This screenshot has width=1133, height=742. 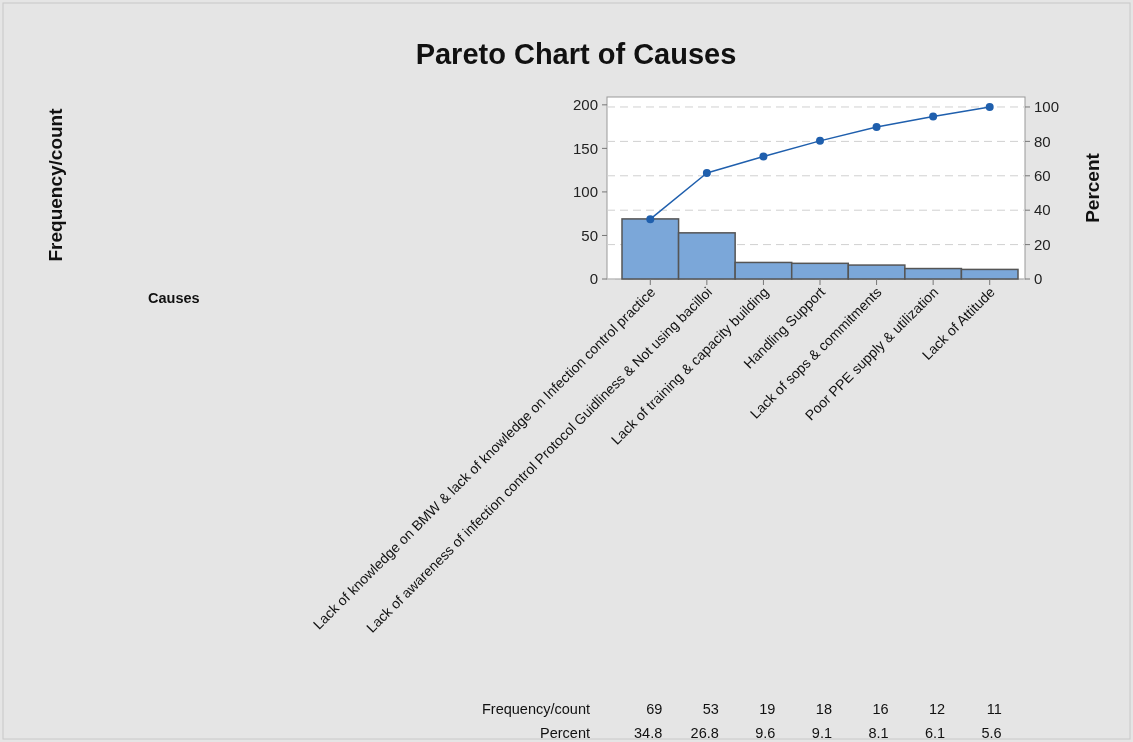 I want to click on data-label: 16, so click(x=880, y=709).